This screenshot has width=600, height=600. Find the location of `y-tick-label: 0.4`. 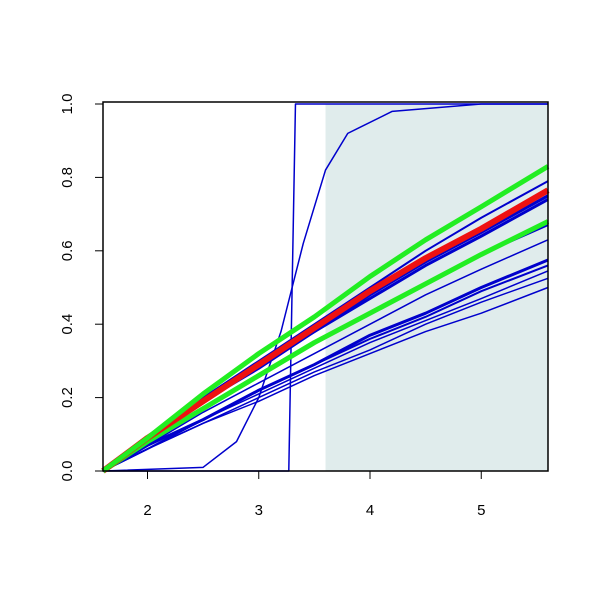

y-tick-label: 0.4 is located at coordinates (67, 324).